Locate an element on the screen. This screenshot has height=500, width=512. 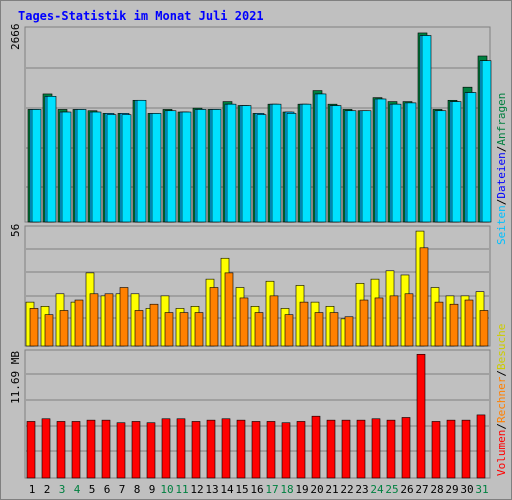
right-legend-top: Seiten/Dateien/Anfragen is located at coordinates (501, 169).